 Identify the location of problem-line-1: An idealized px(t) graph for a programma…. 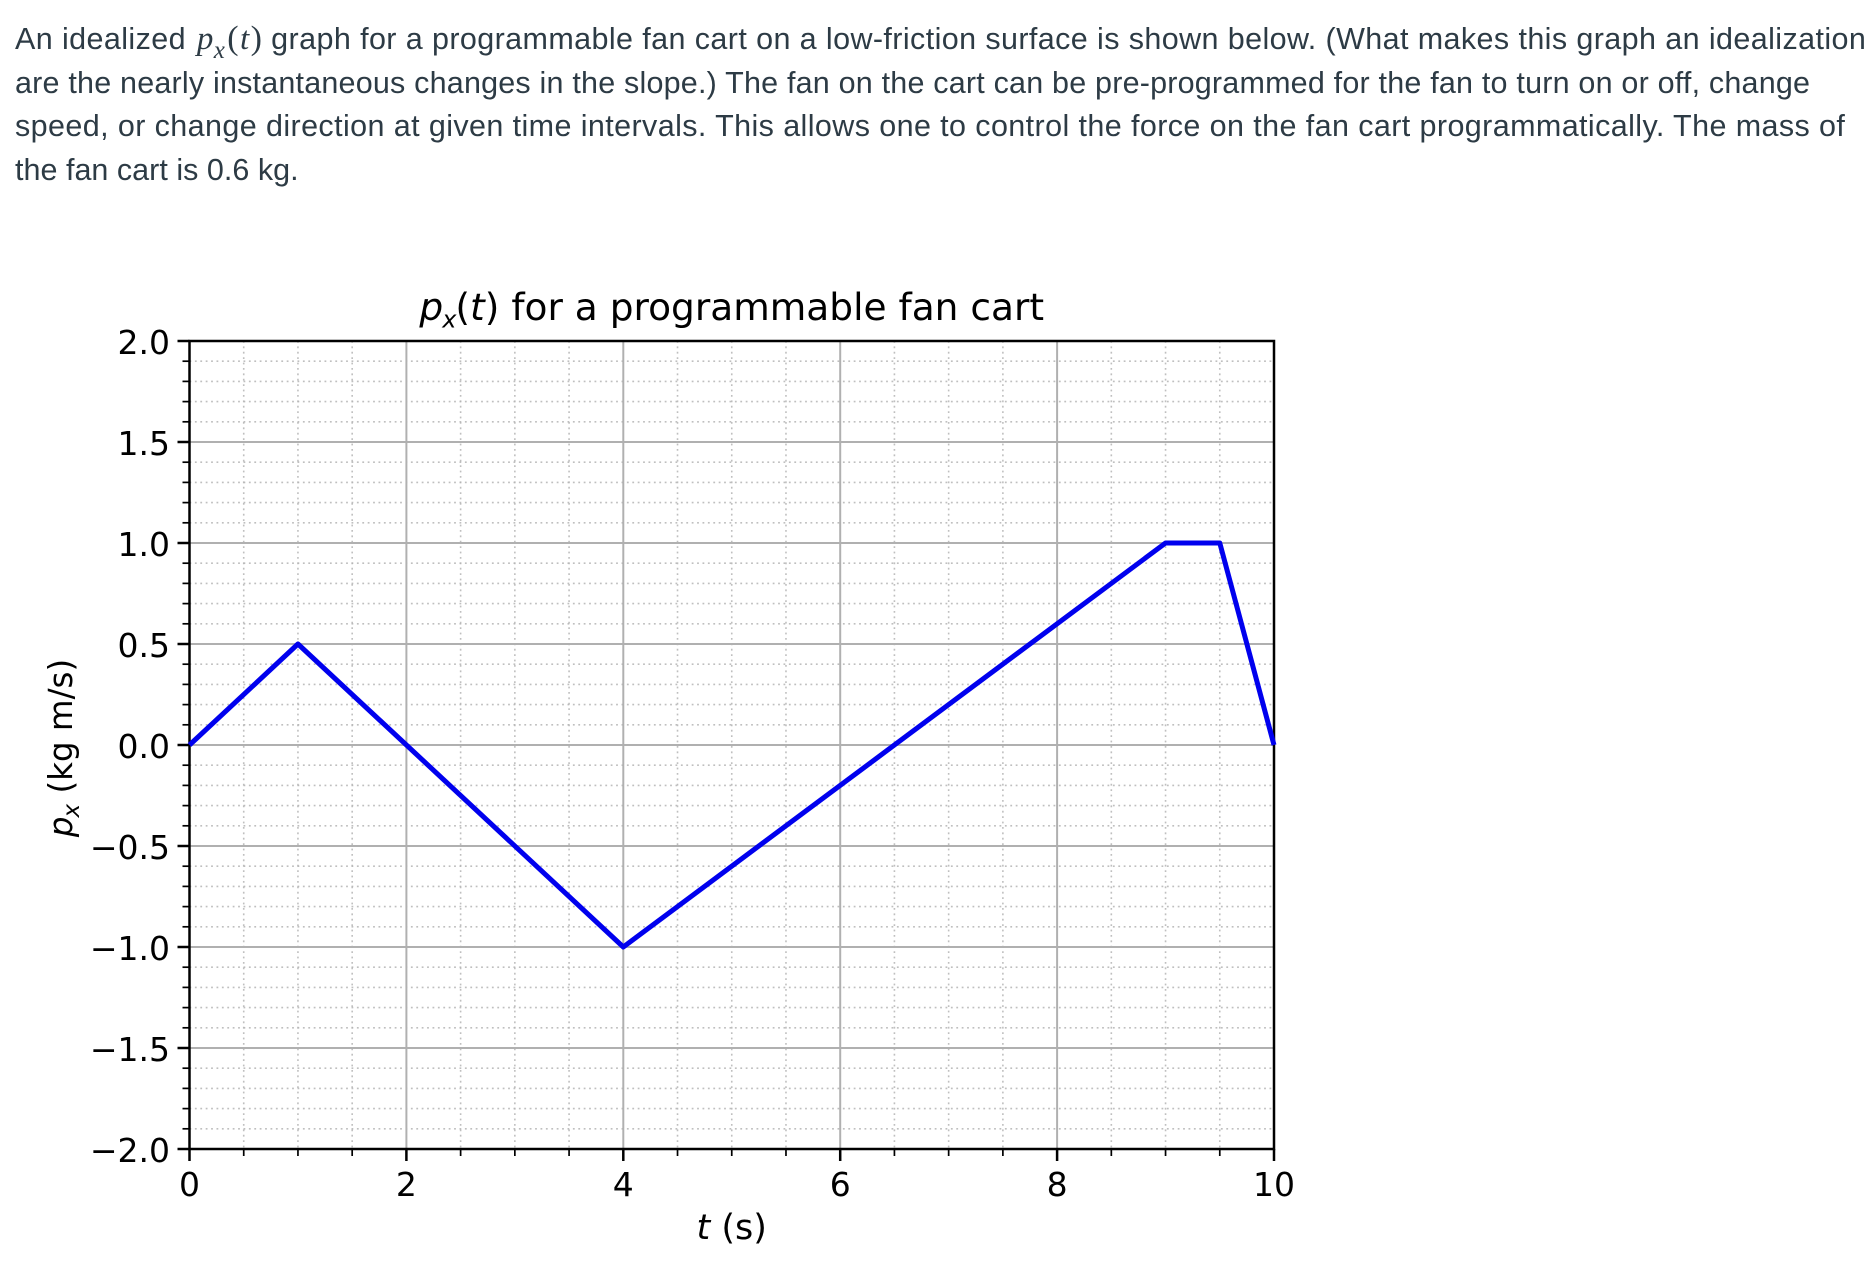
(941, 41).